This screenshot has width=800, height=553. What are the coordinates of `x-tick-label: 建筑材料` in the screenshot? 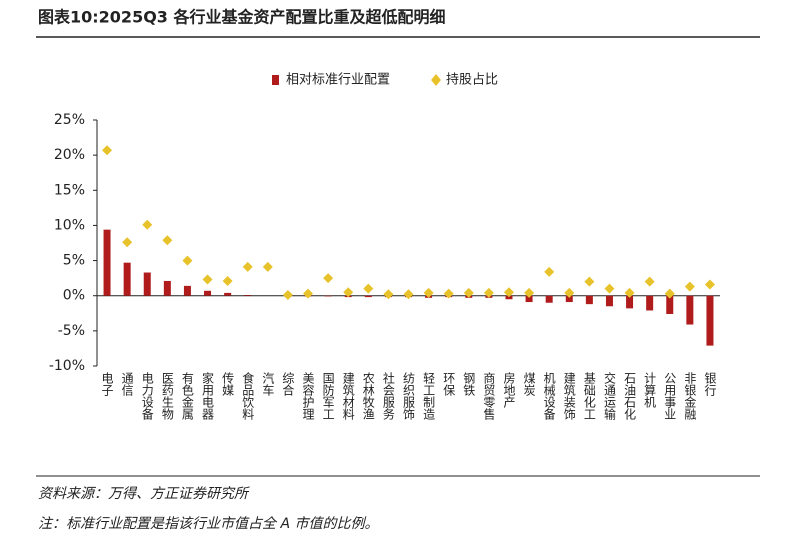 It's located at (348, 396).